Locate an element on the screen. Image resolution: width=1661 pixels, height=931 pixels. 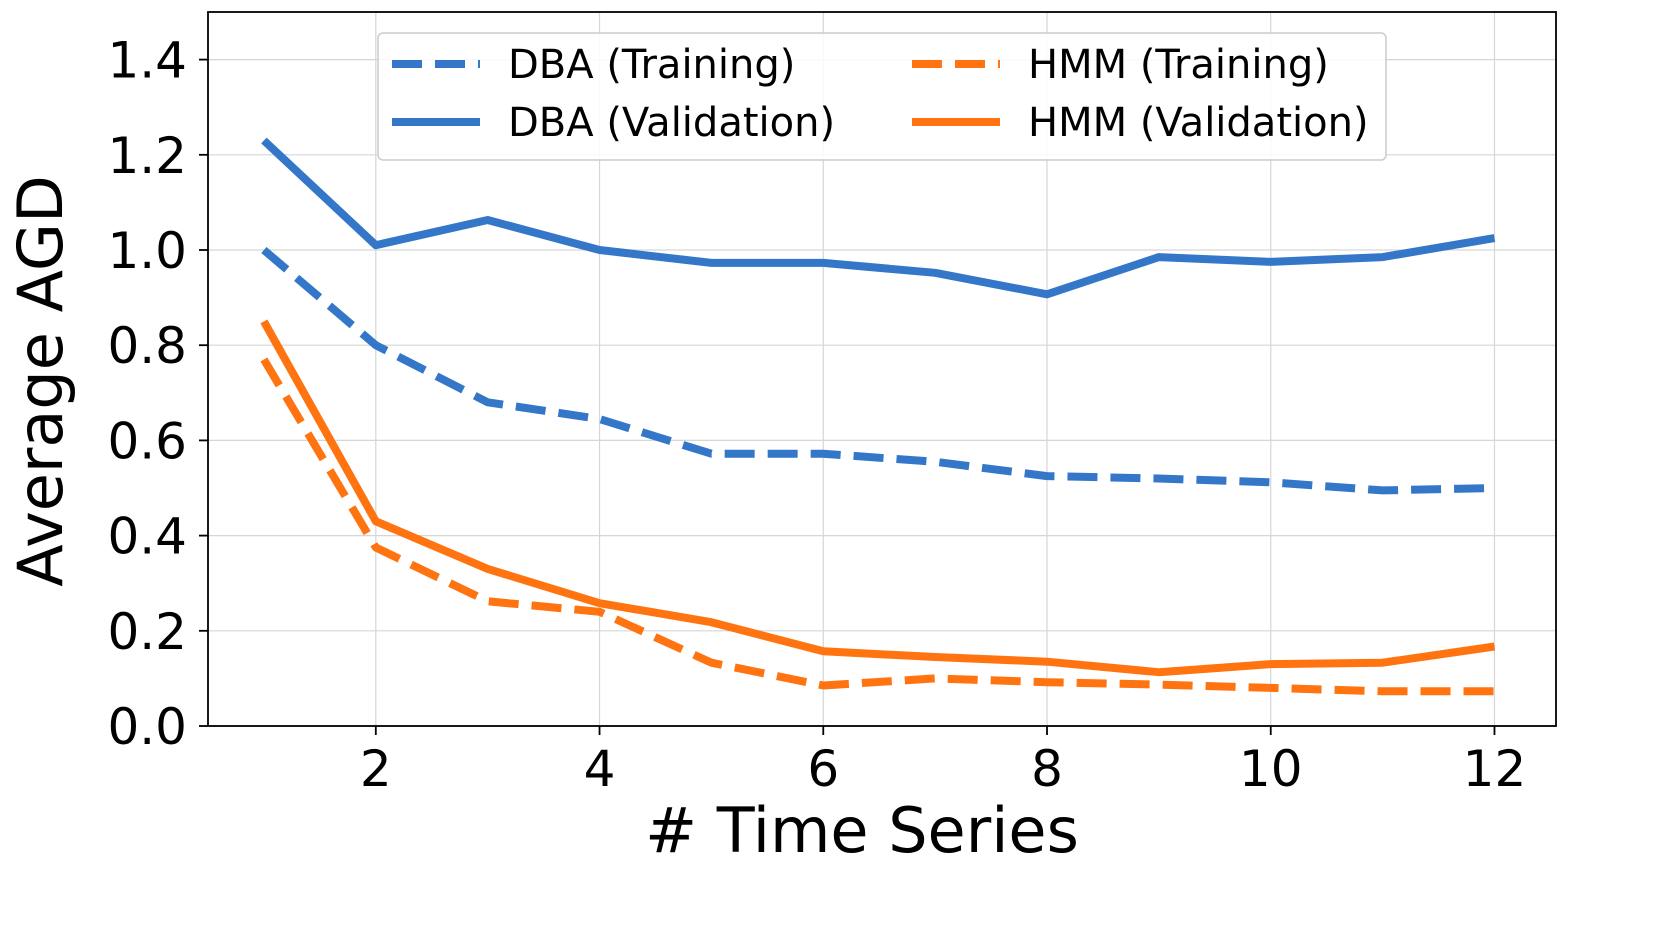
y-tick-label: 0.4 is located at coordinates (147, 537).